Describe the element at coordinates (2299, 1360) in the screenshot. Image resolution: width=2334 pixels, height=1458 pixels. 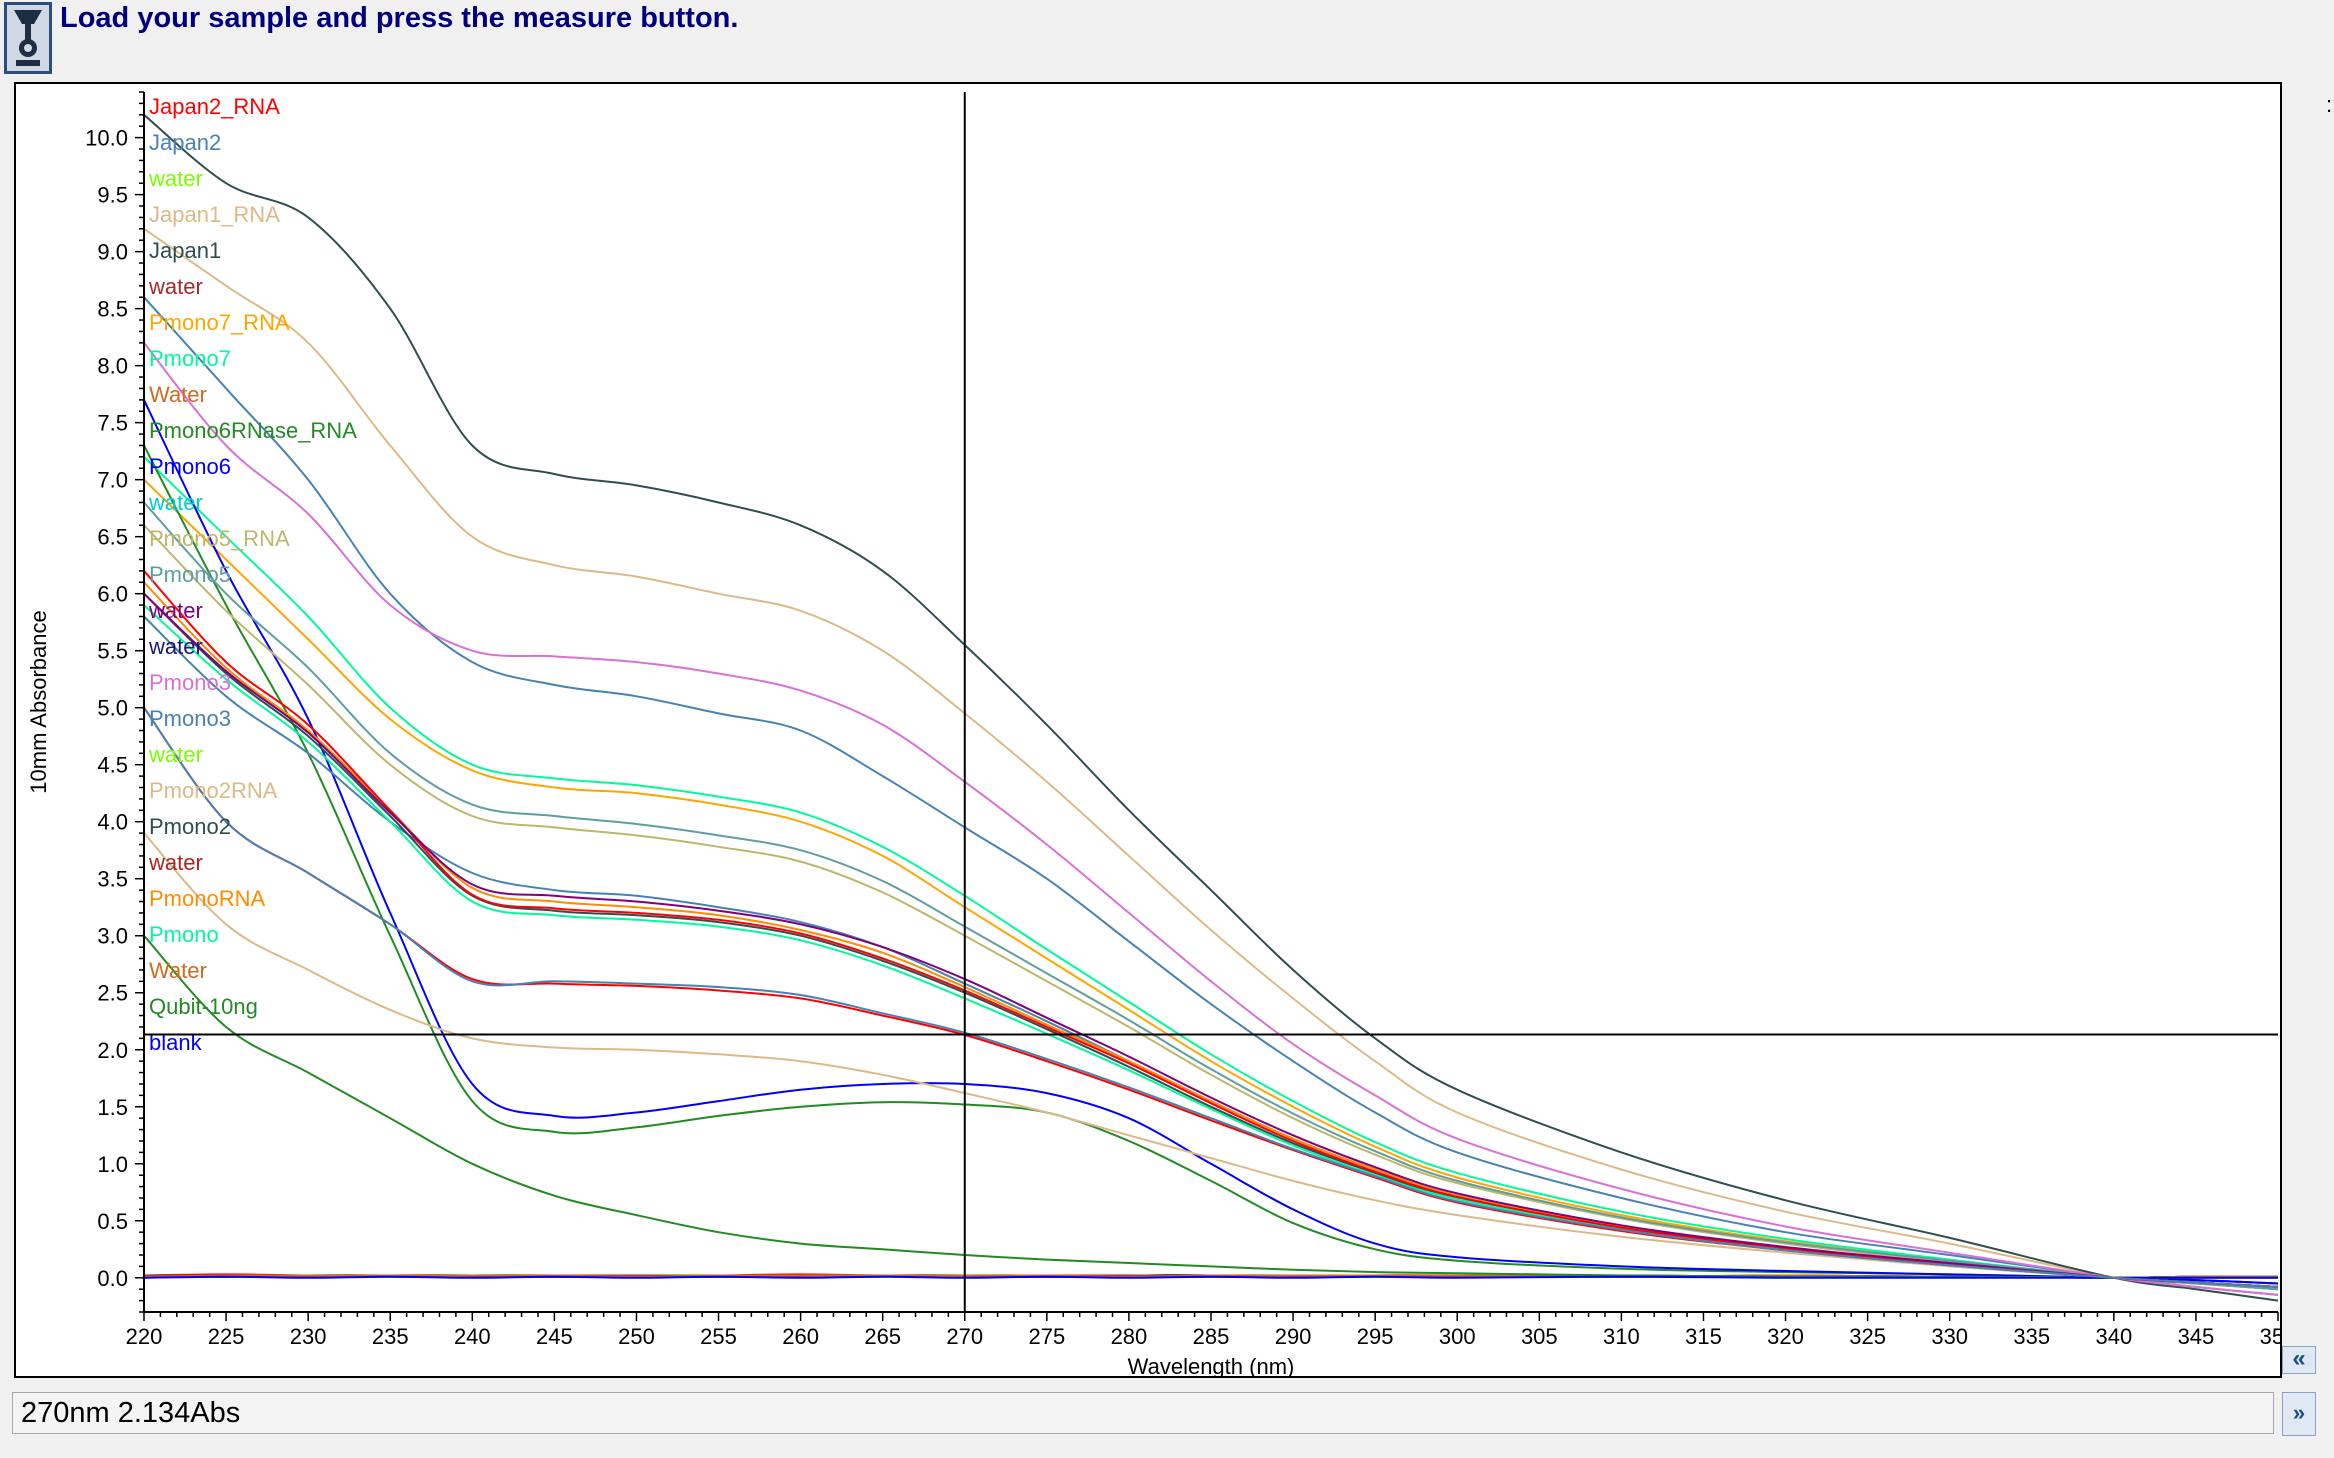
I see `collapse-panel-button: «` at that location.